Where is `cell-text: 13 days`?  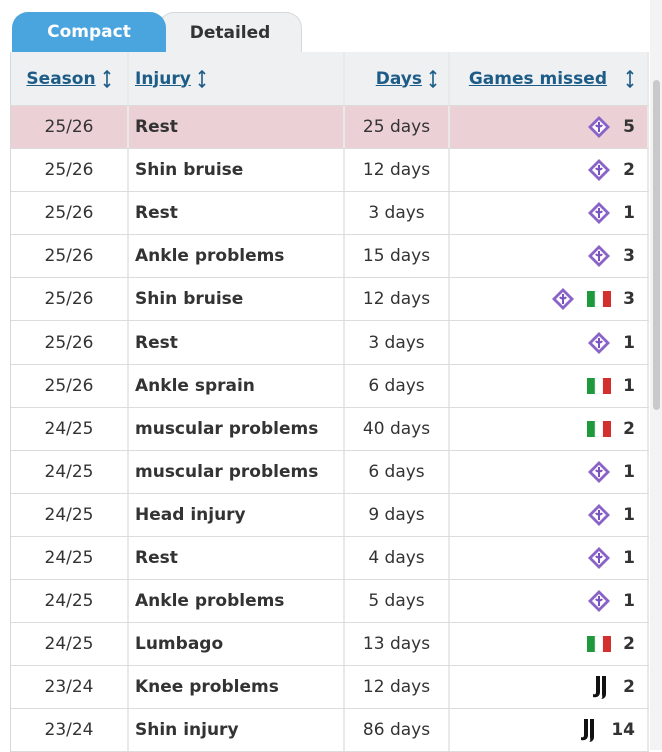 cell-text: 13 days is located at coordinates (396, 644).